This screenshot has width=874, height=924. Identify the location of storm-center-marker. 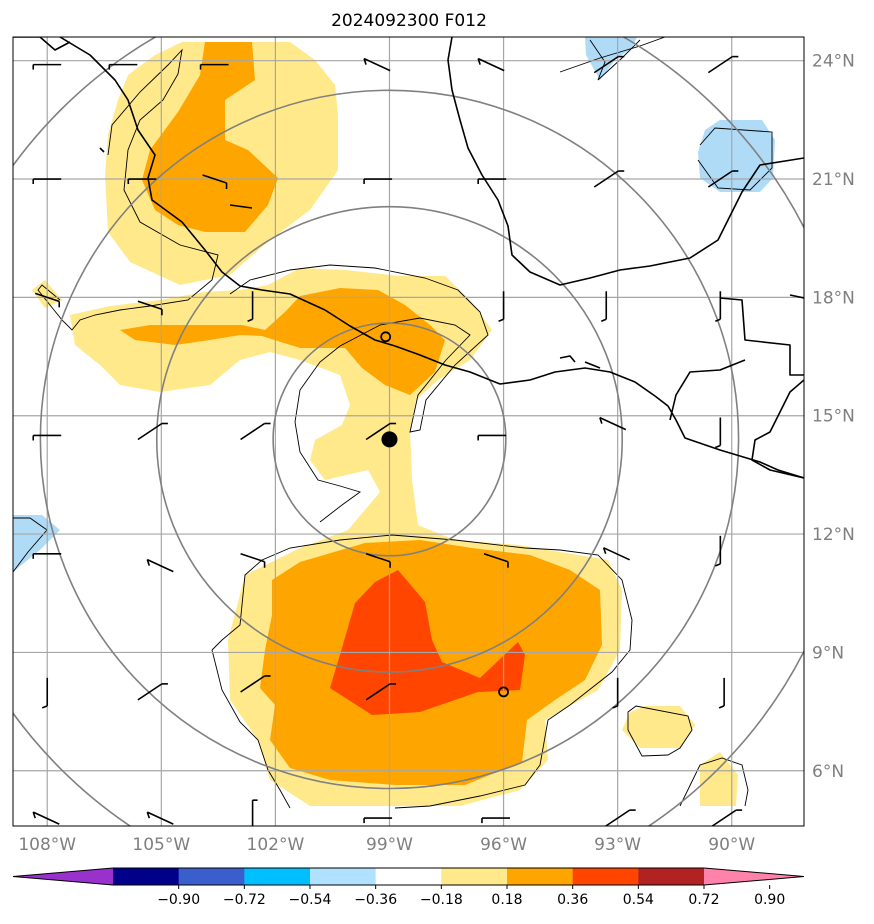
(389, 439).